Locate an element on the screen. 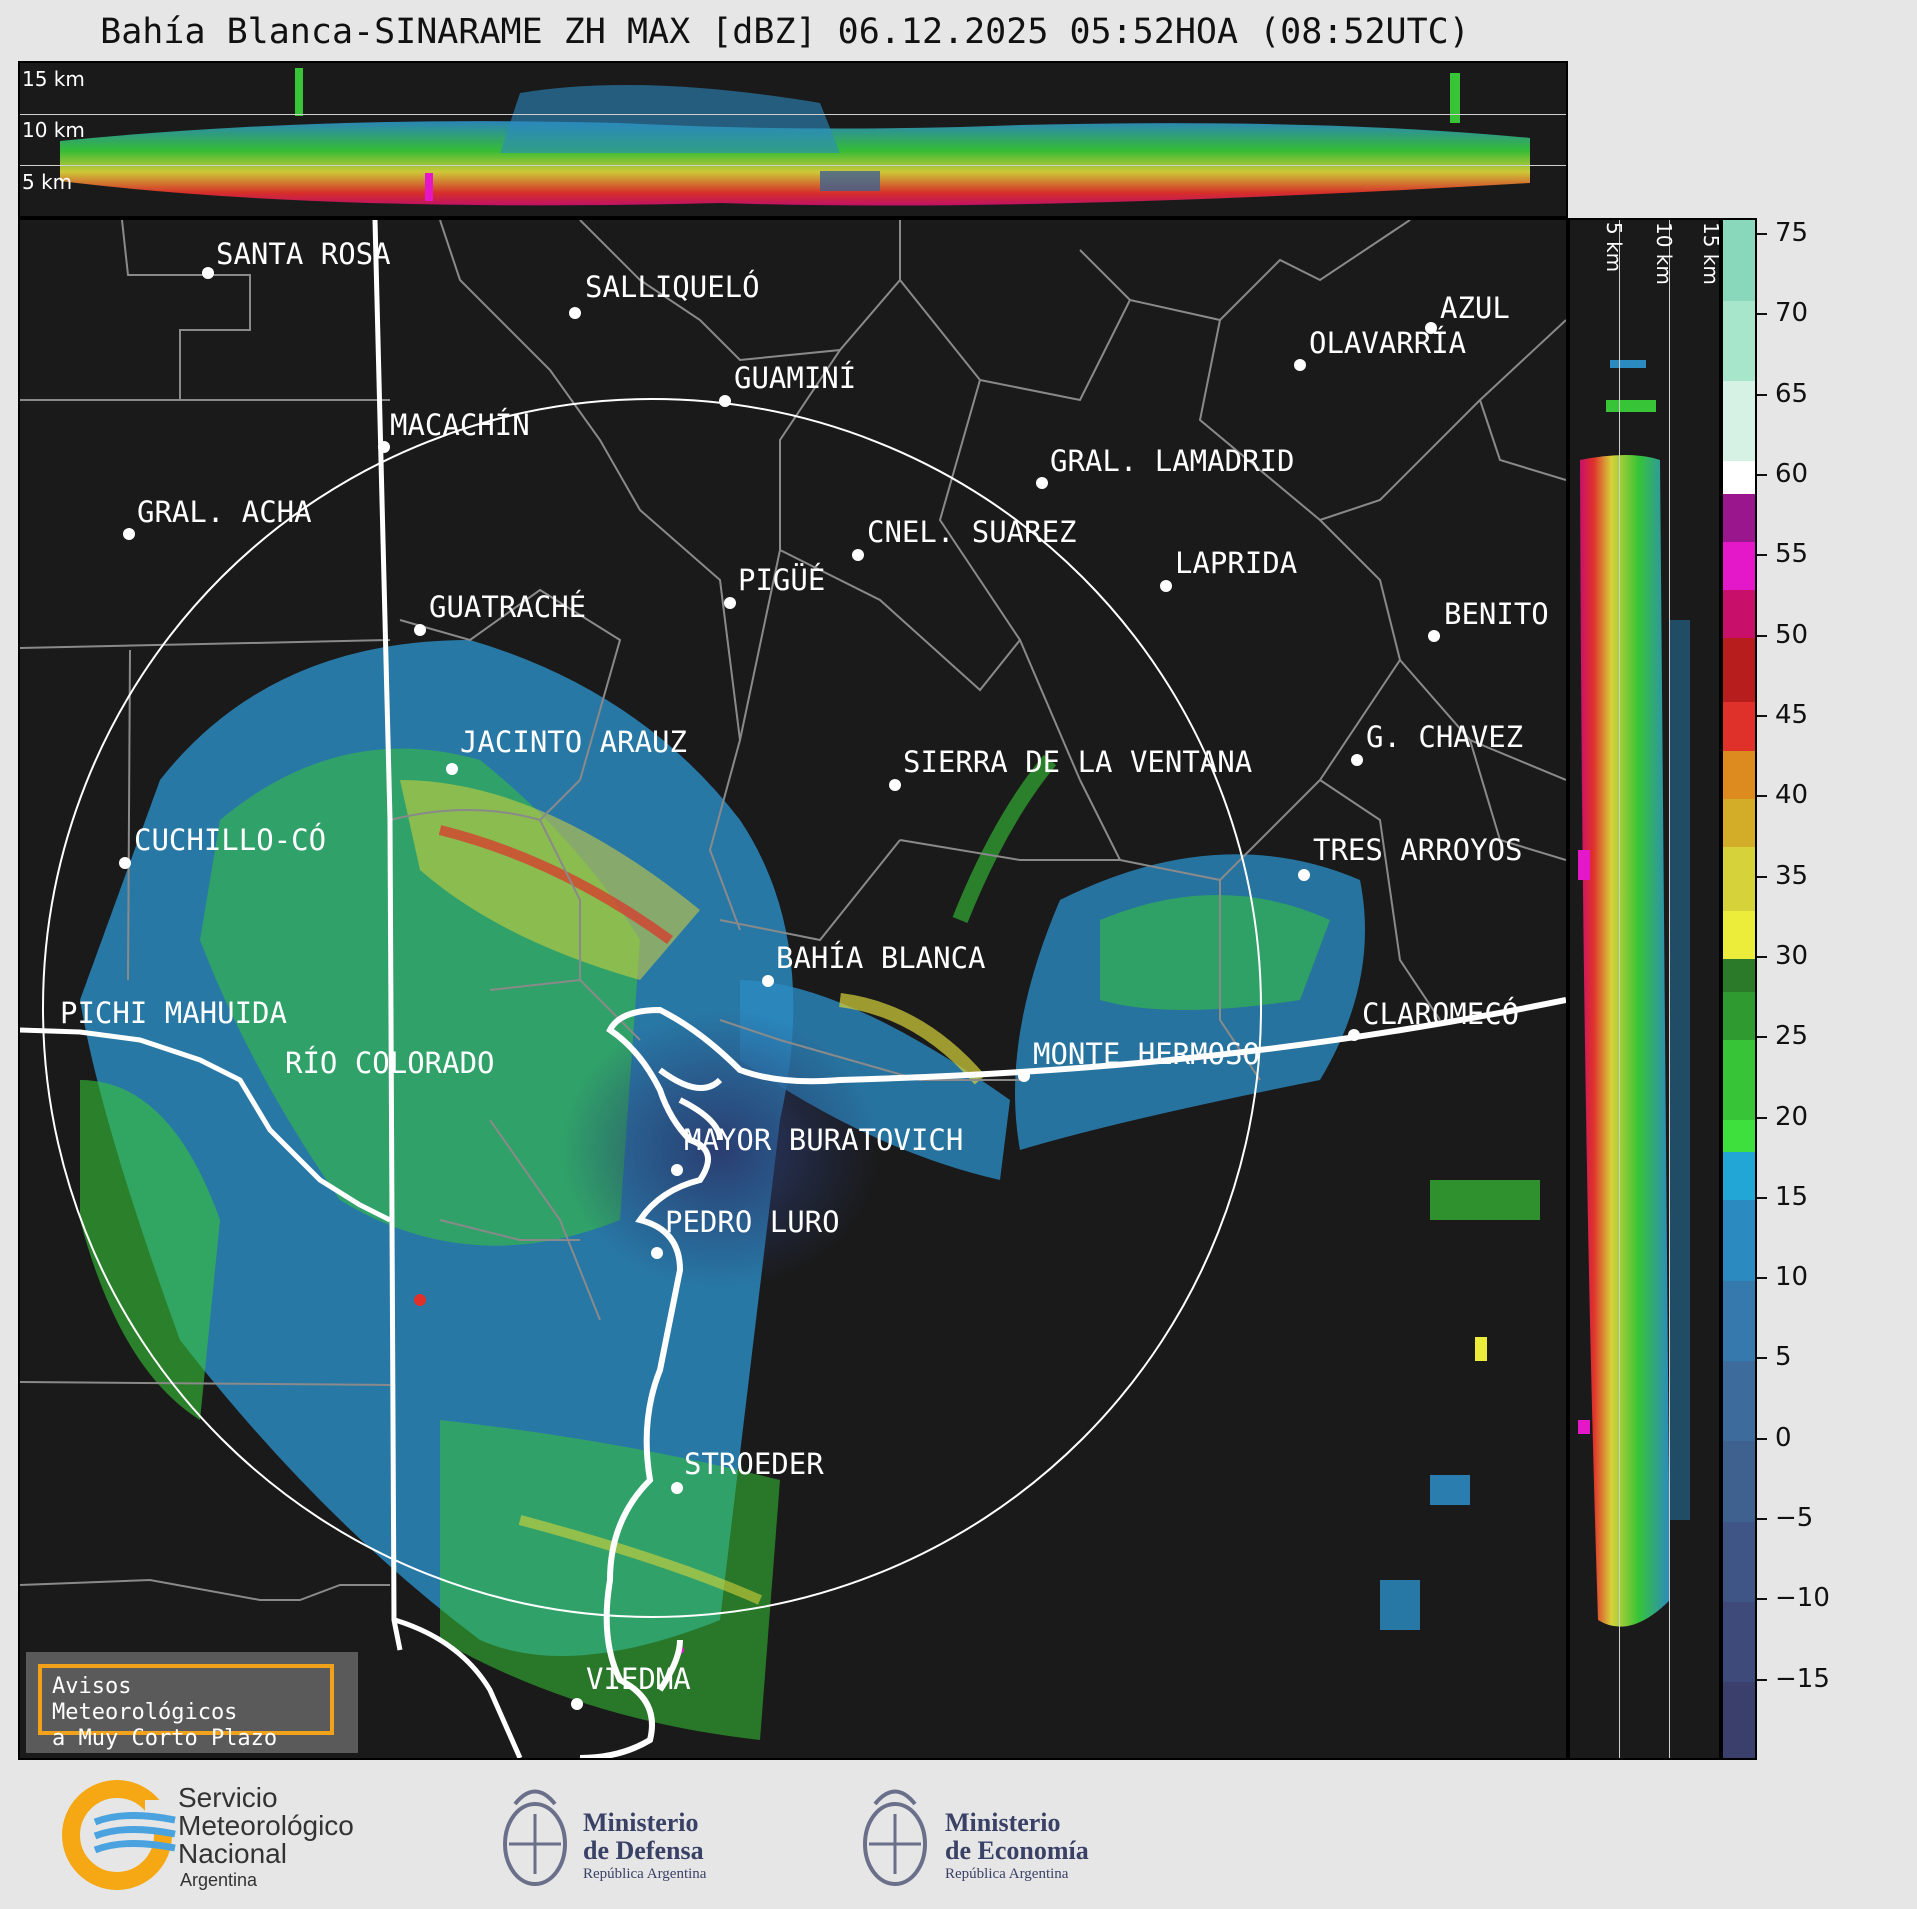  city-label: CLAROMECÓ is located at coordinates (1440, 1014).